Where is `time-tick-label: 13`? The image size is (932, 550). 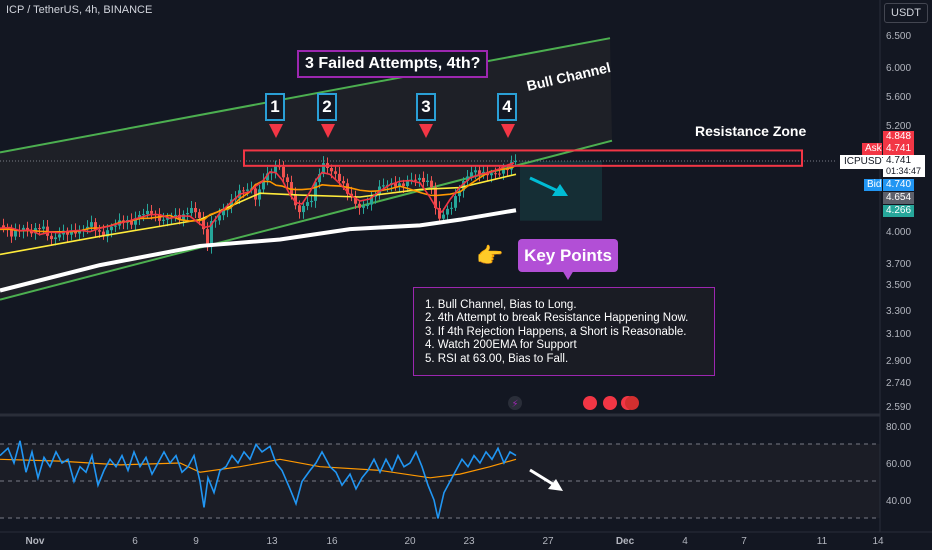
time-tick-label: 13 is located at coordinates (272, 541).